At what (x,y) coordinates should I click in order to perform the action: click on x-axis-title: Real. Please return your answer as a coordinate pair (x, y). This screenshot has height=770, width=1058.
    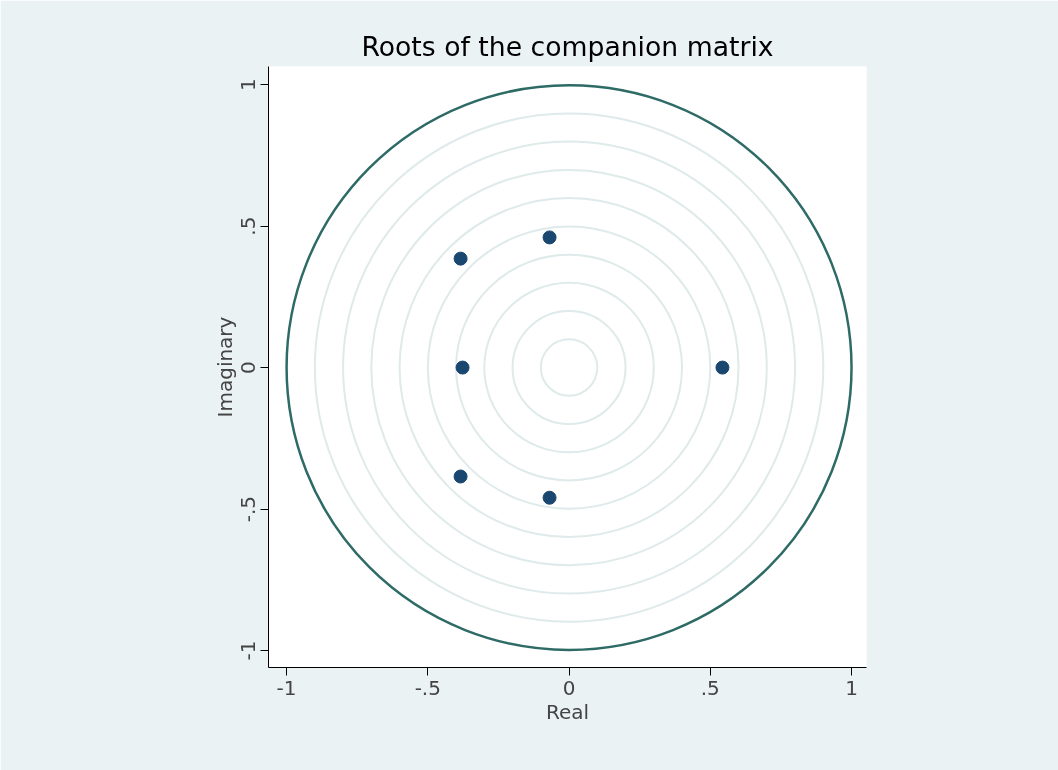
    Looking at the image, I should click on (567, 711).